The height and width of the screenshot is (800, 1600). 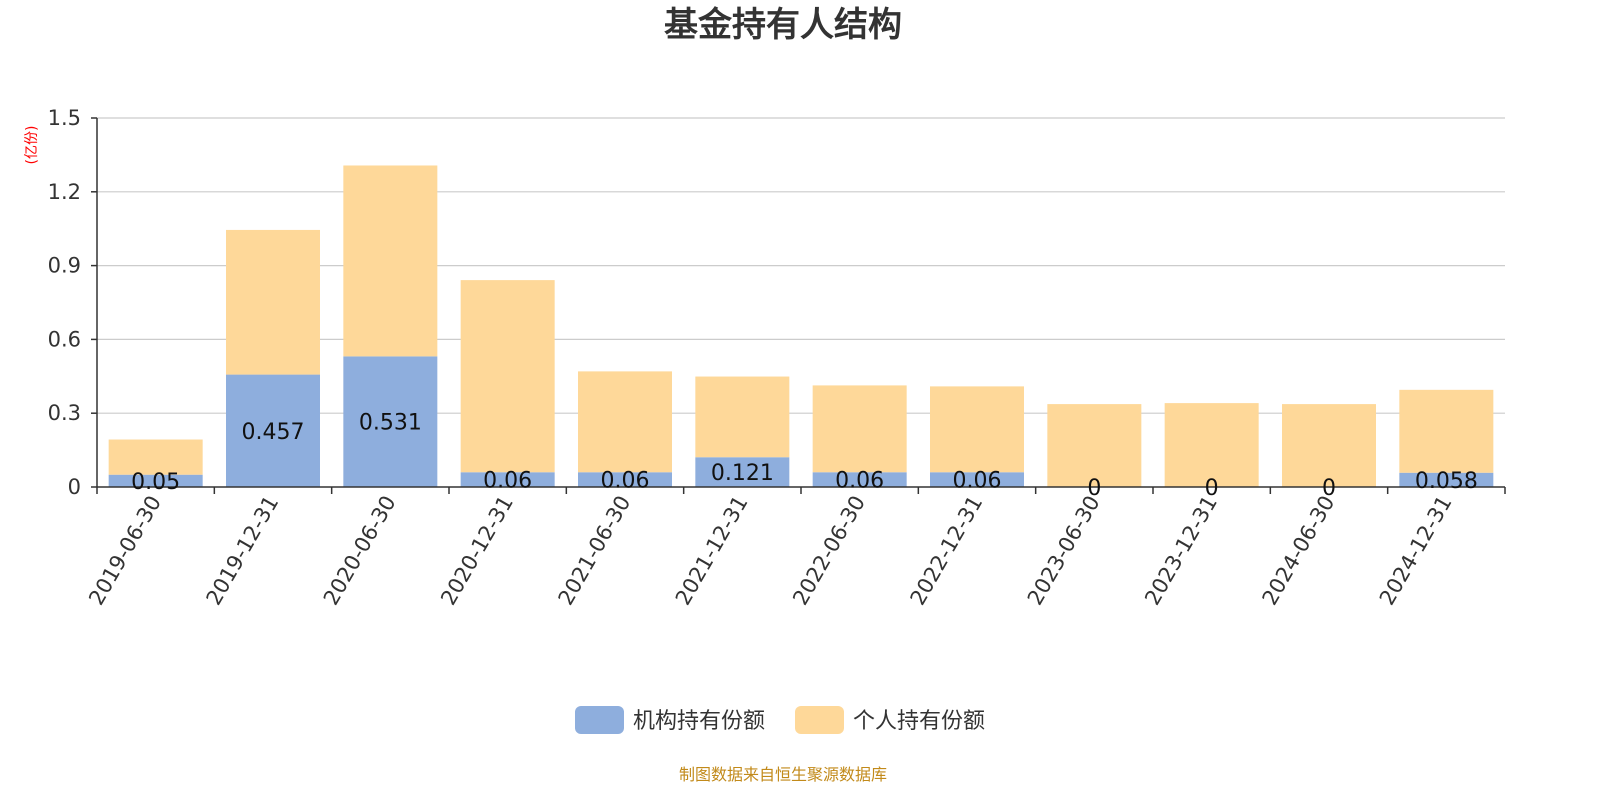 What do you see at coordinates (125, 551) in the screenshot?
I see `x-tick-label: 2019-06-30` at bounding box center [125, 551].